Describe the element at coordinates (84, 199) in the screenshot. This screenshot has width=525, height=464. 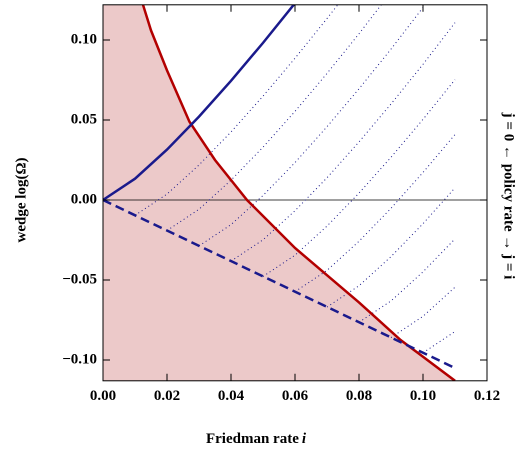
I see `y-tick-label: 0.00` at that location.